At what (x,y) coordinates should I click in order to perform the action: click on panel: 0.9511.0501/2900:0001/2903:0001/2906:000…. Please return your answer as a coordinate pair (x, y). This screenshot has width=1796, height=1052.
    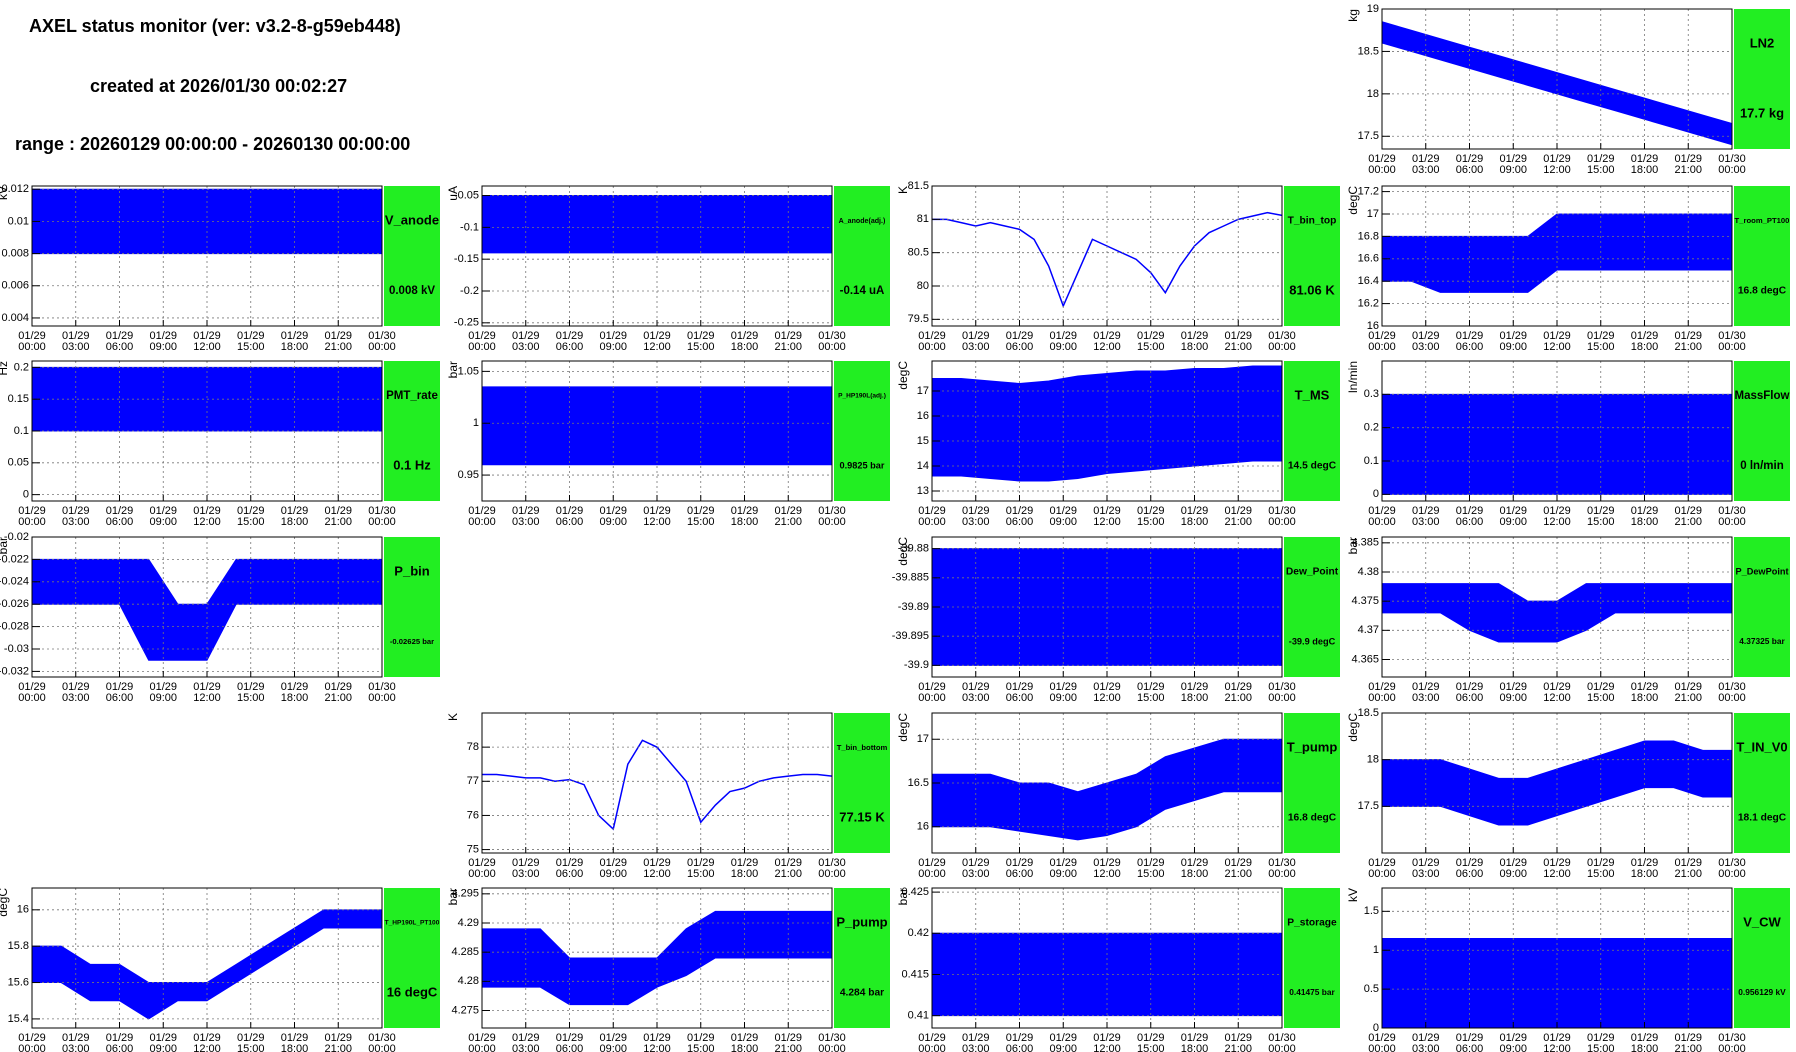
    Looking at the image, I should click on (668, 444).